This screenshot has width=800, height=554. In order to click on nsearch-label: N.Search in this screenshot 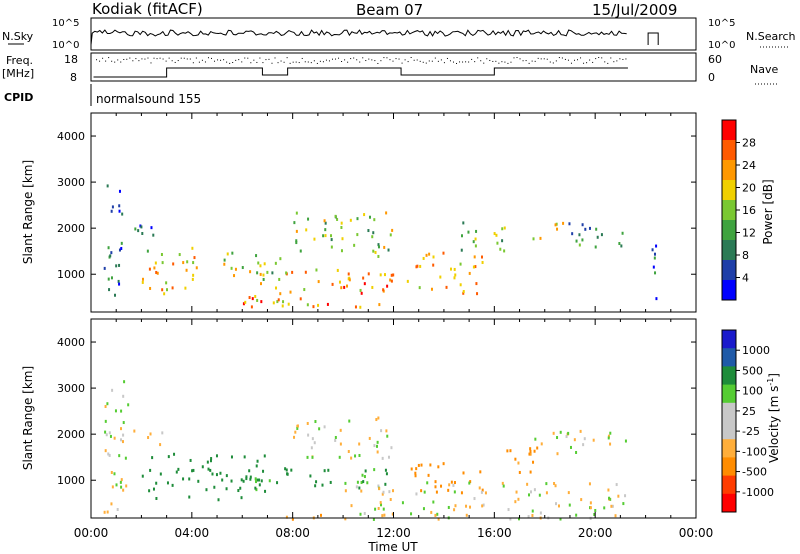, I will do `click(771, 36)`.